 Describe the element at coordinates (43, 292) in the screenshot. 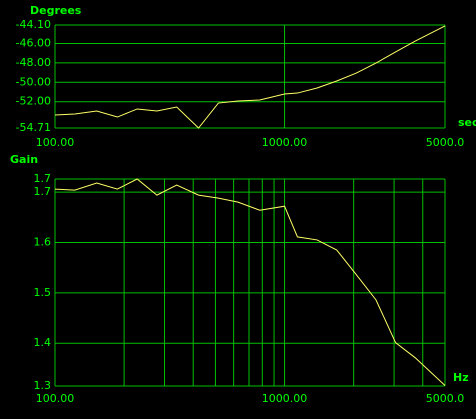

I see `y-tick-label: 1.5` at that location.